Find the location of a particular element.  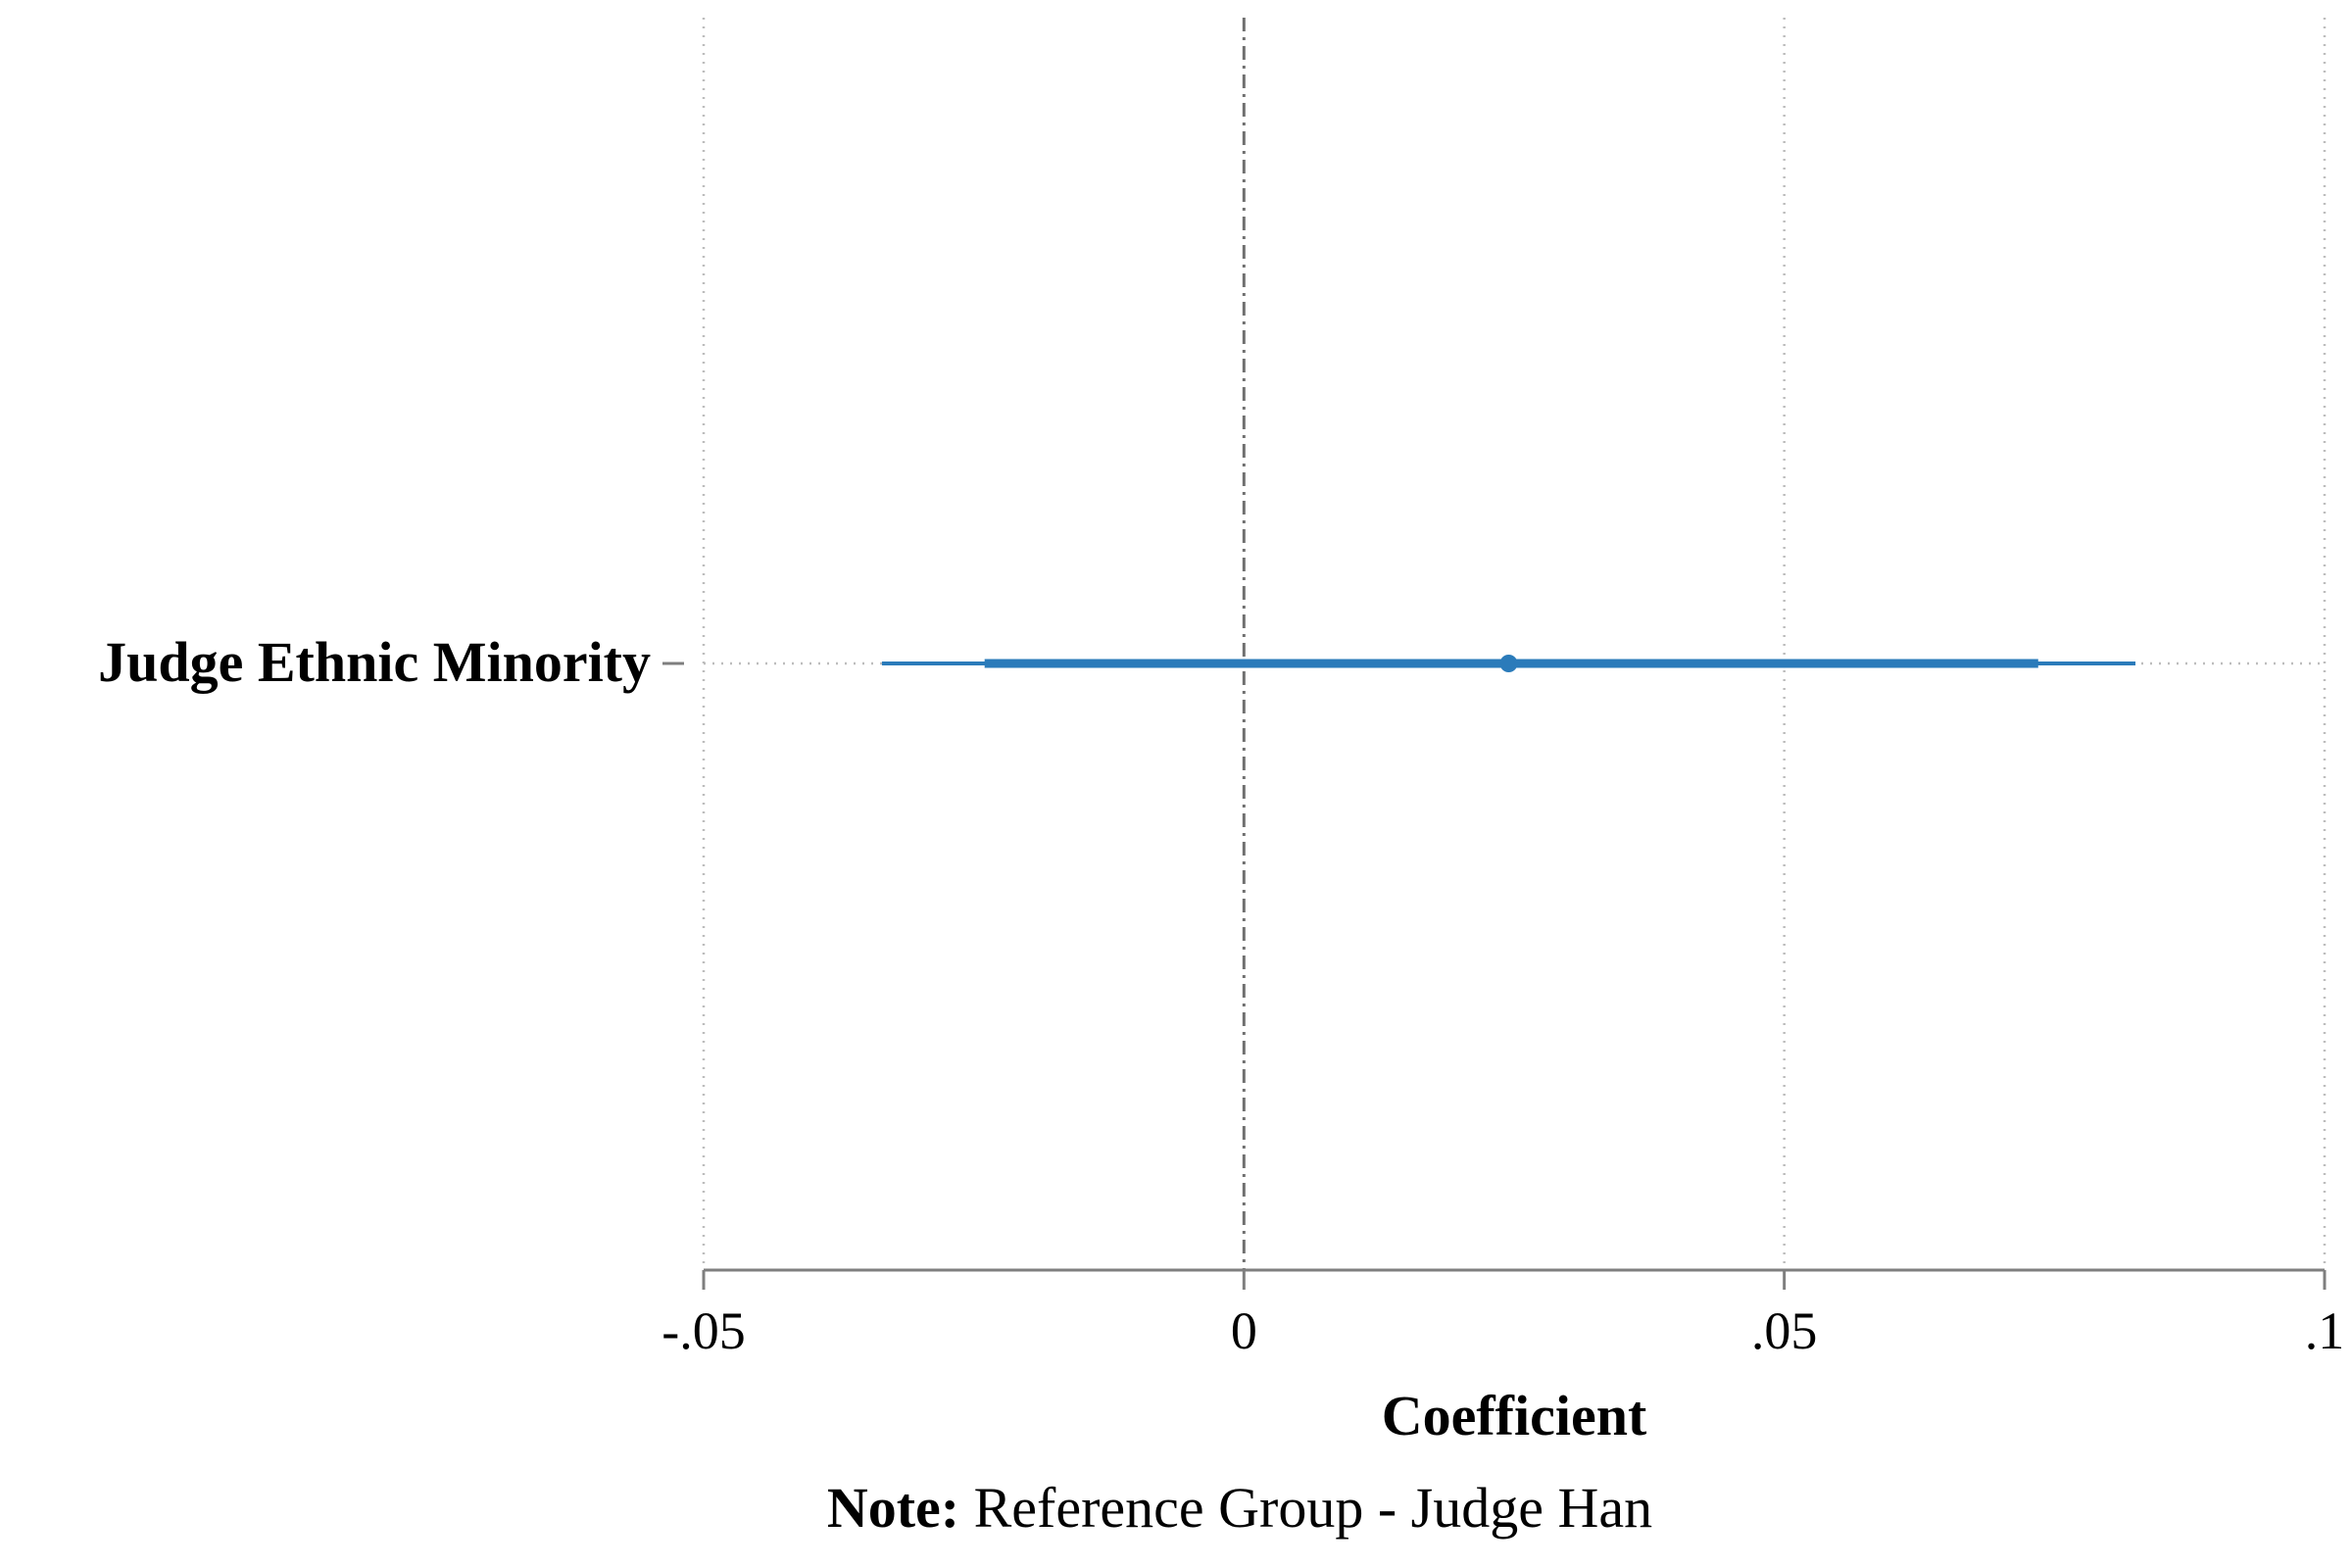

point-estimate is located at coordinates (1508, 663).